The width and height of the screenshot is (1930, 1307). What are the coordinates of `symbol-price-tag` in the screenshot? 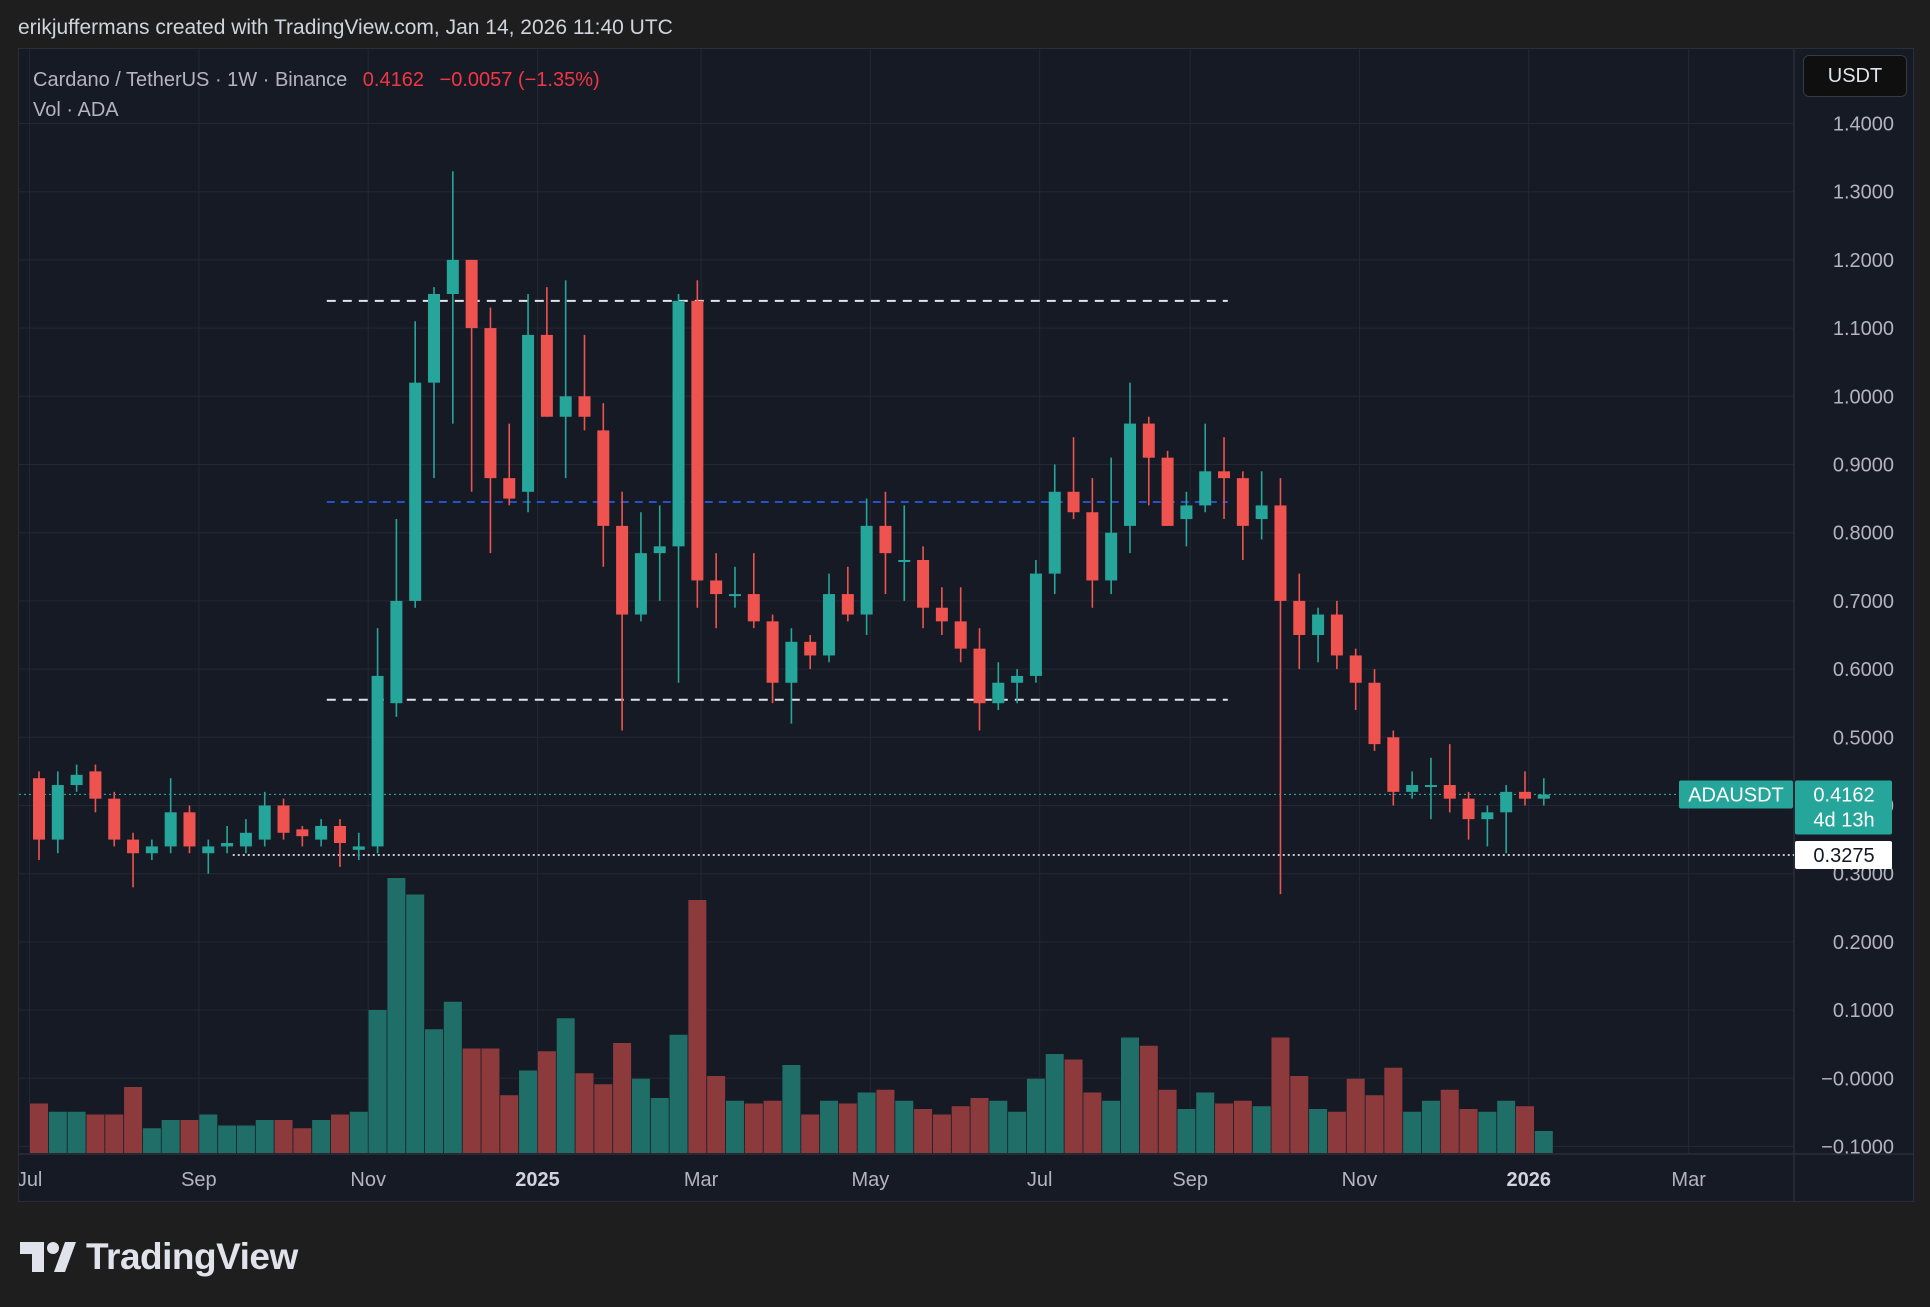 It's located at (1736, 794).